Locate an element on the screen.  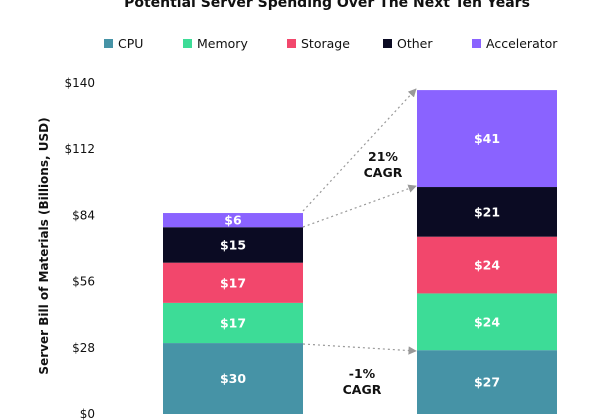
bar-value-label: $6 is located at coordinates (233, 220).